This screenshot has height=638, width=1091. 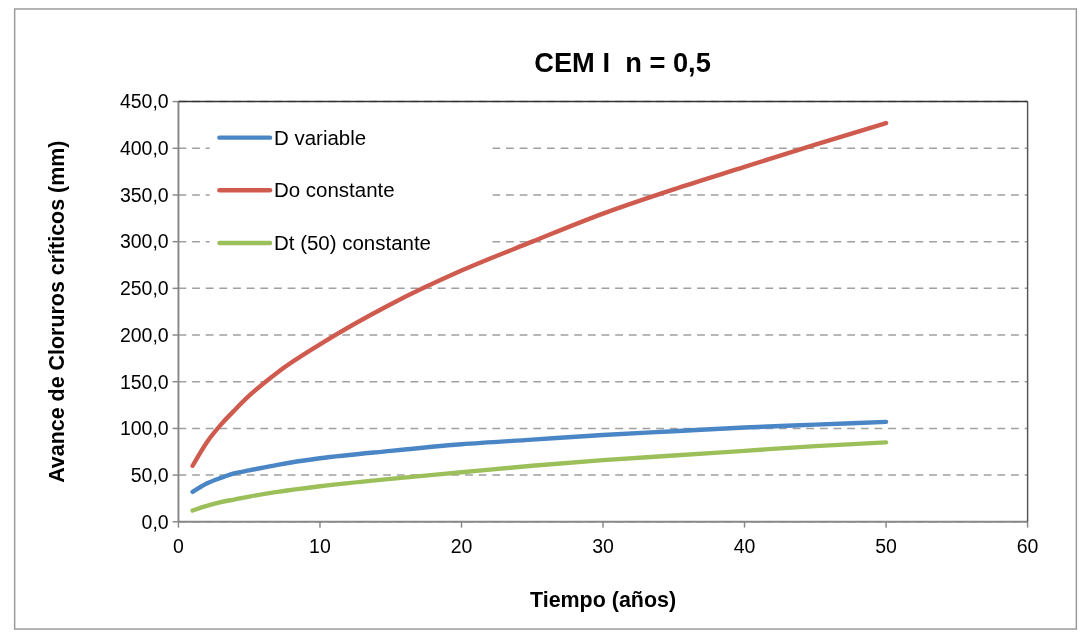 I want to click on y-tick-label: 100,0, so click(x=144, y=428).